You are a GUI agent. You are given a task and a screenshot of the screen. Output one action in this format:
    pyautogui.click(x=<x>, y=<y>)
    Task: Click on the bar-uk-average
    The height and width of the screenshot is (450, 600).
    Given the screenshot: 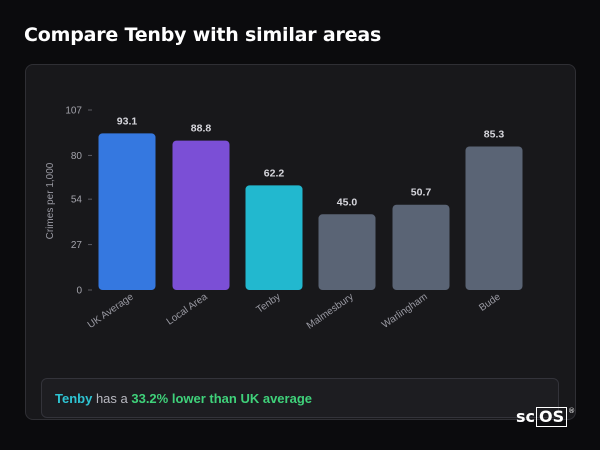 What is the action you would take?
    pyautogui.click(x=127, y=211)
    